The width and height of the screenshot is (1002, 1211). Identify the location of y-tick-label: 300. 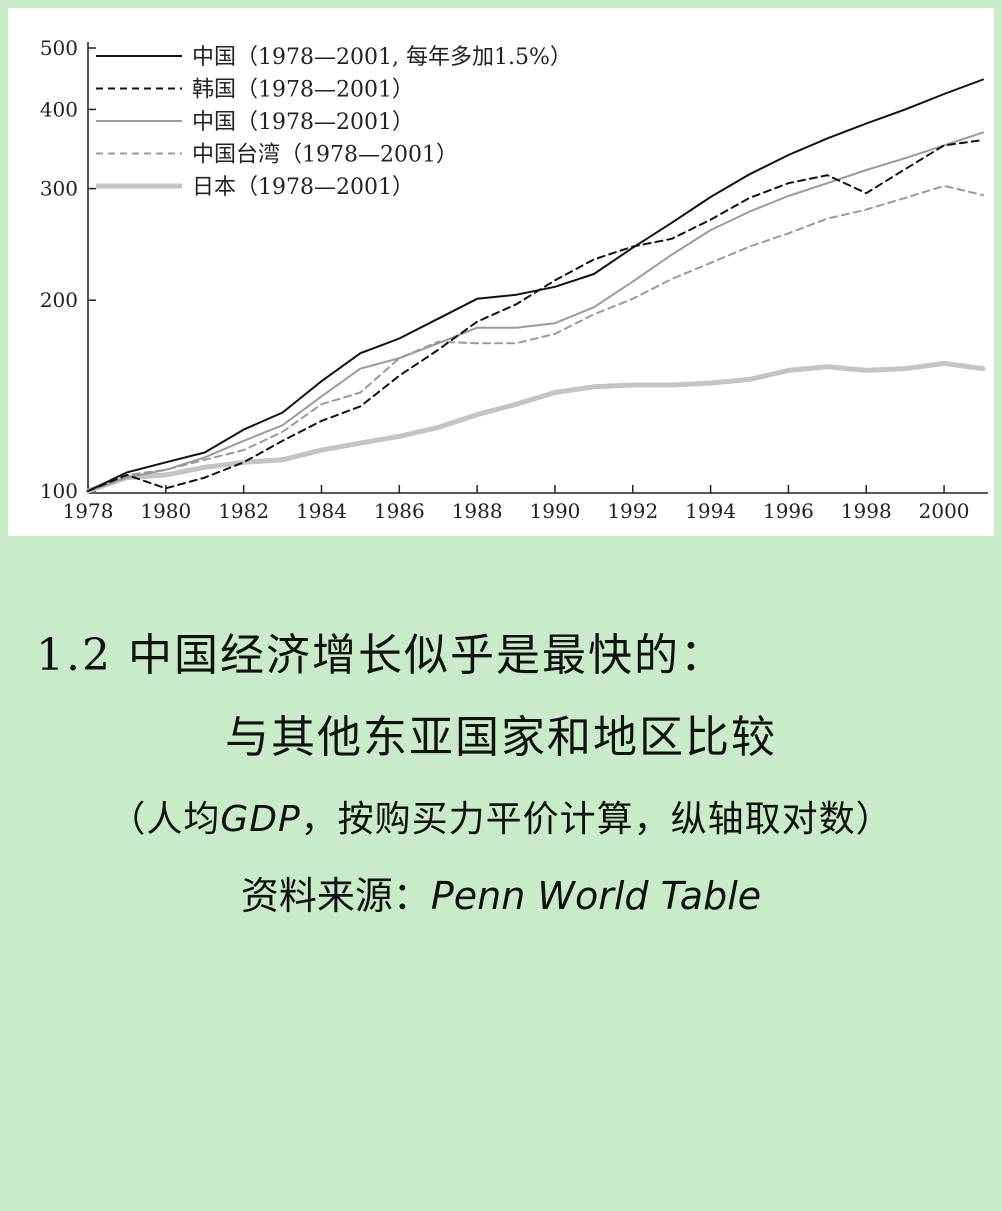
(59, 189).